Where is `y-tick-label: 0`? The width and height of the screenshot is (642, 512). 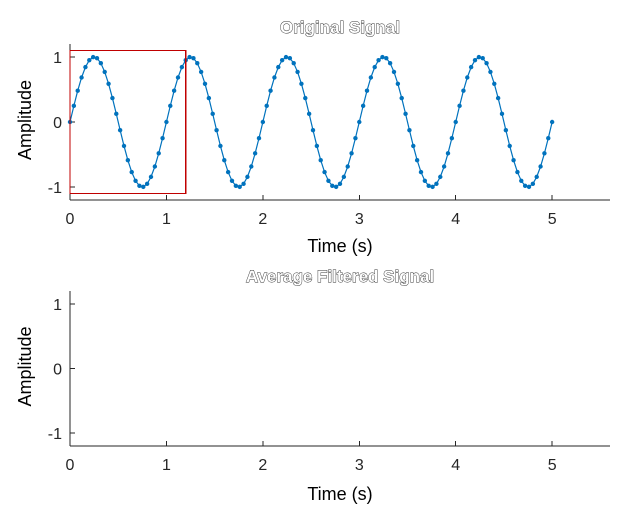
y-tick-label: 0 is located at coordinates (57, 370).